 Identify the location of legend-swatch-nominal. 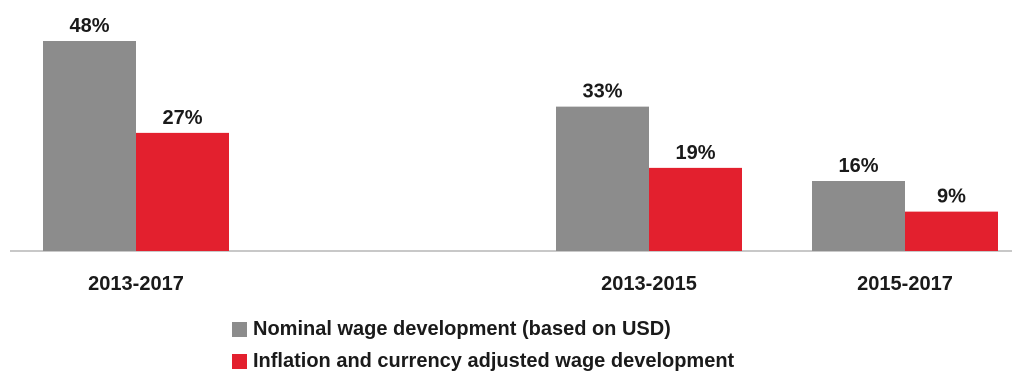
(239, 329).